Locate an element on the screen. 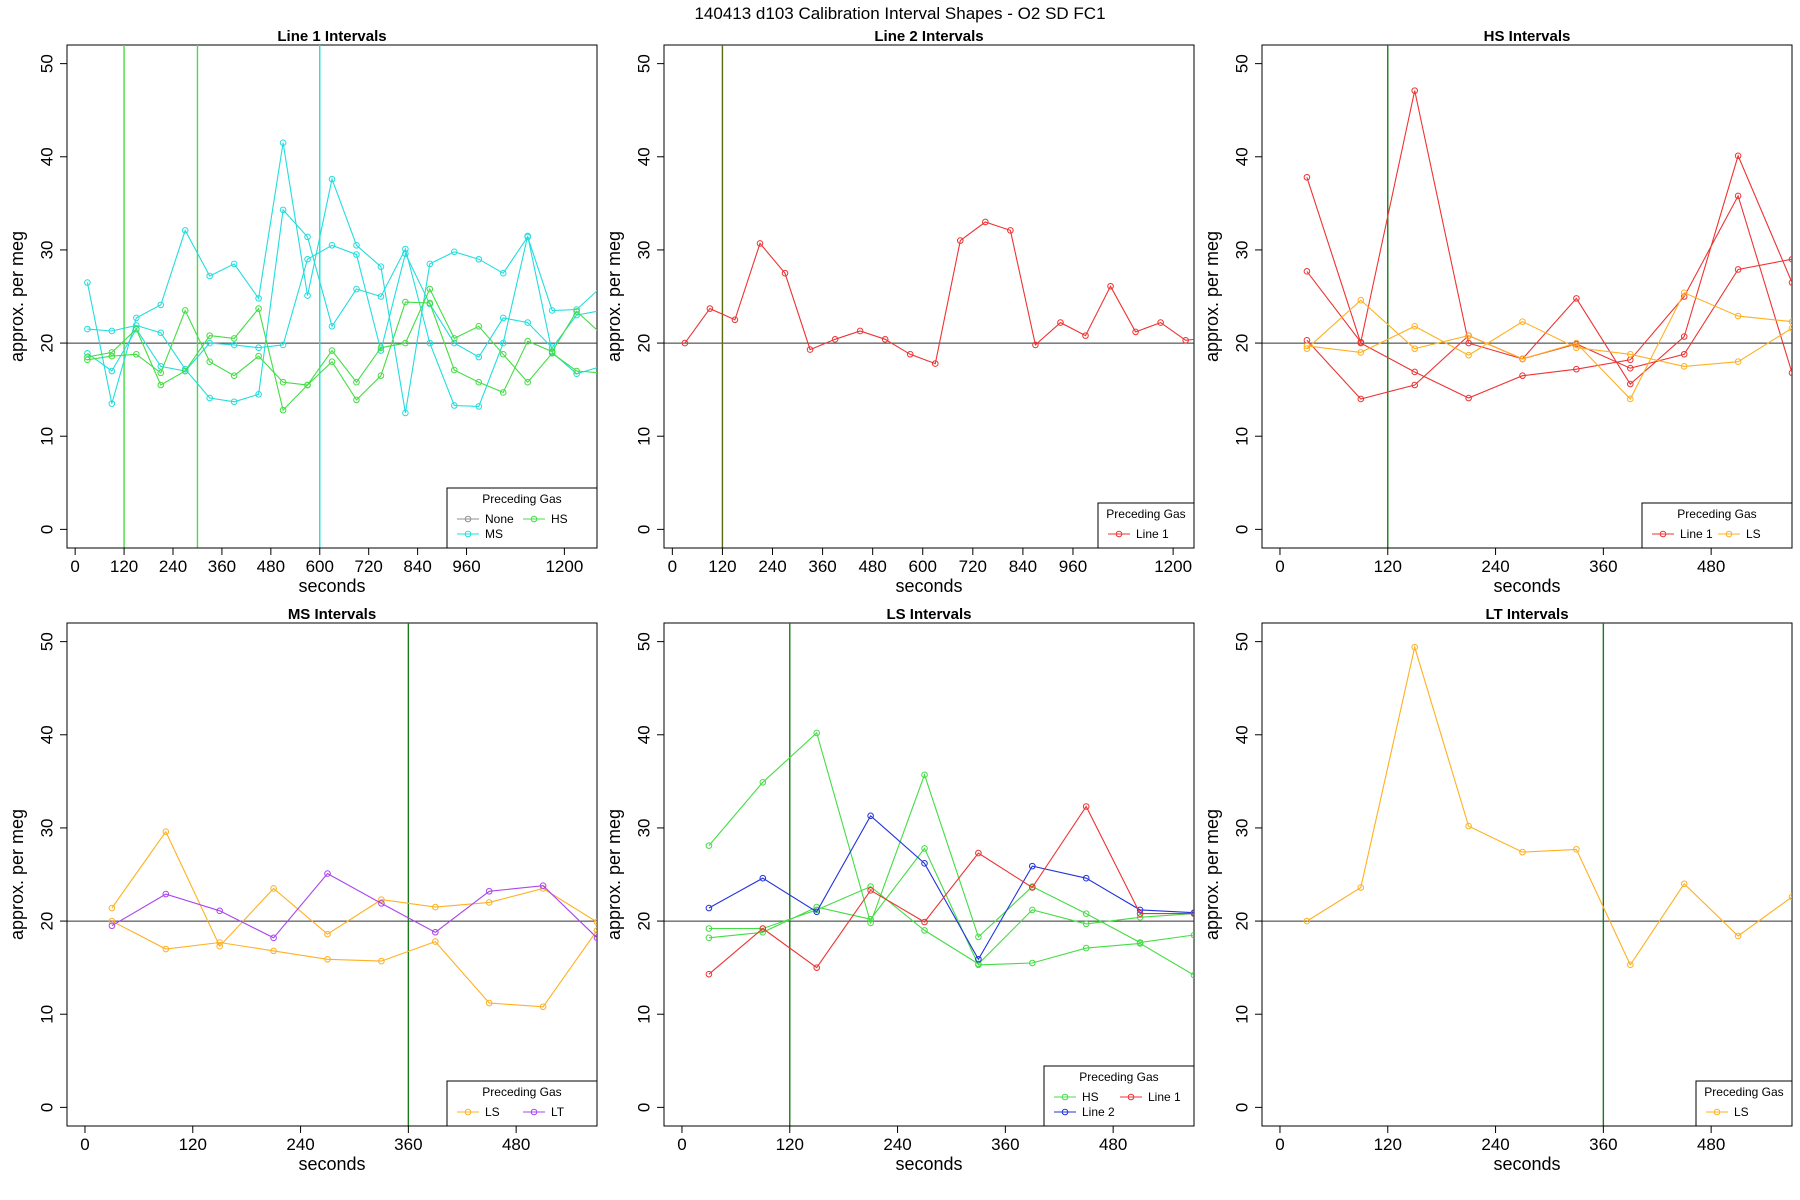 The image size is (1800, 1200). x-tick-label: 0 is located at coordinates (84, 1144).